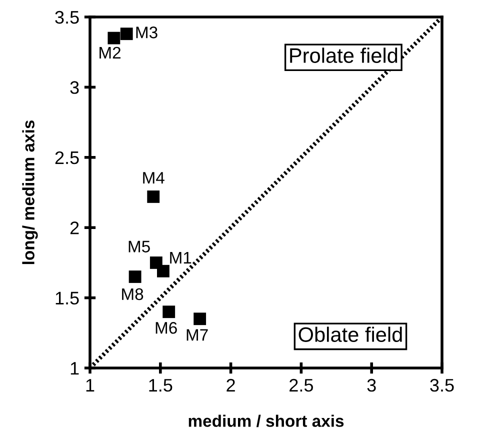 The height and width of the screenshot is (441, 481). I want to click on y-tick-label: 2, so click(74, 228).